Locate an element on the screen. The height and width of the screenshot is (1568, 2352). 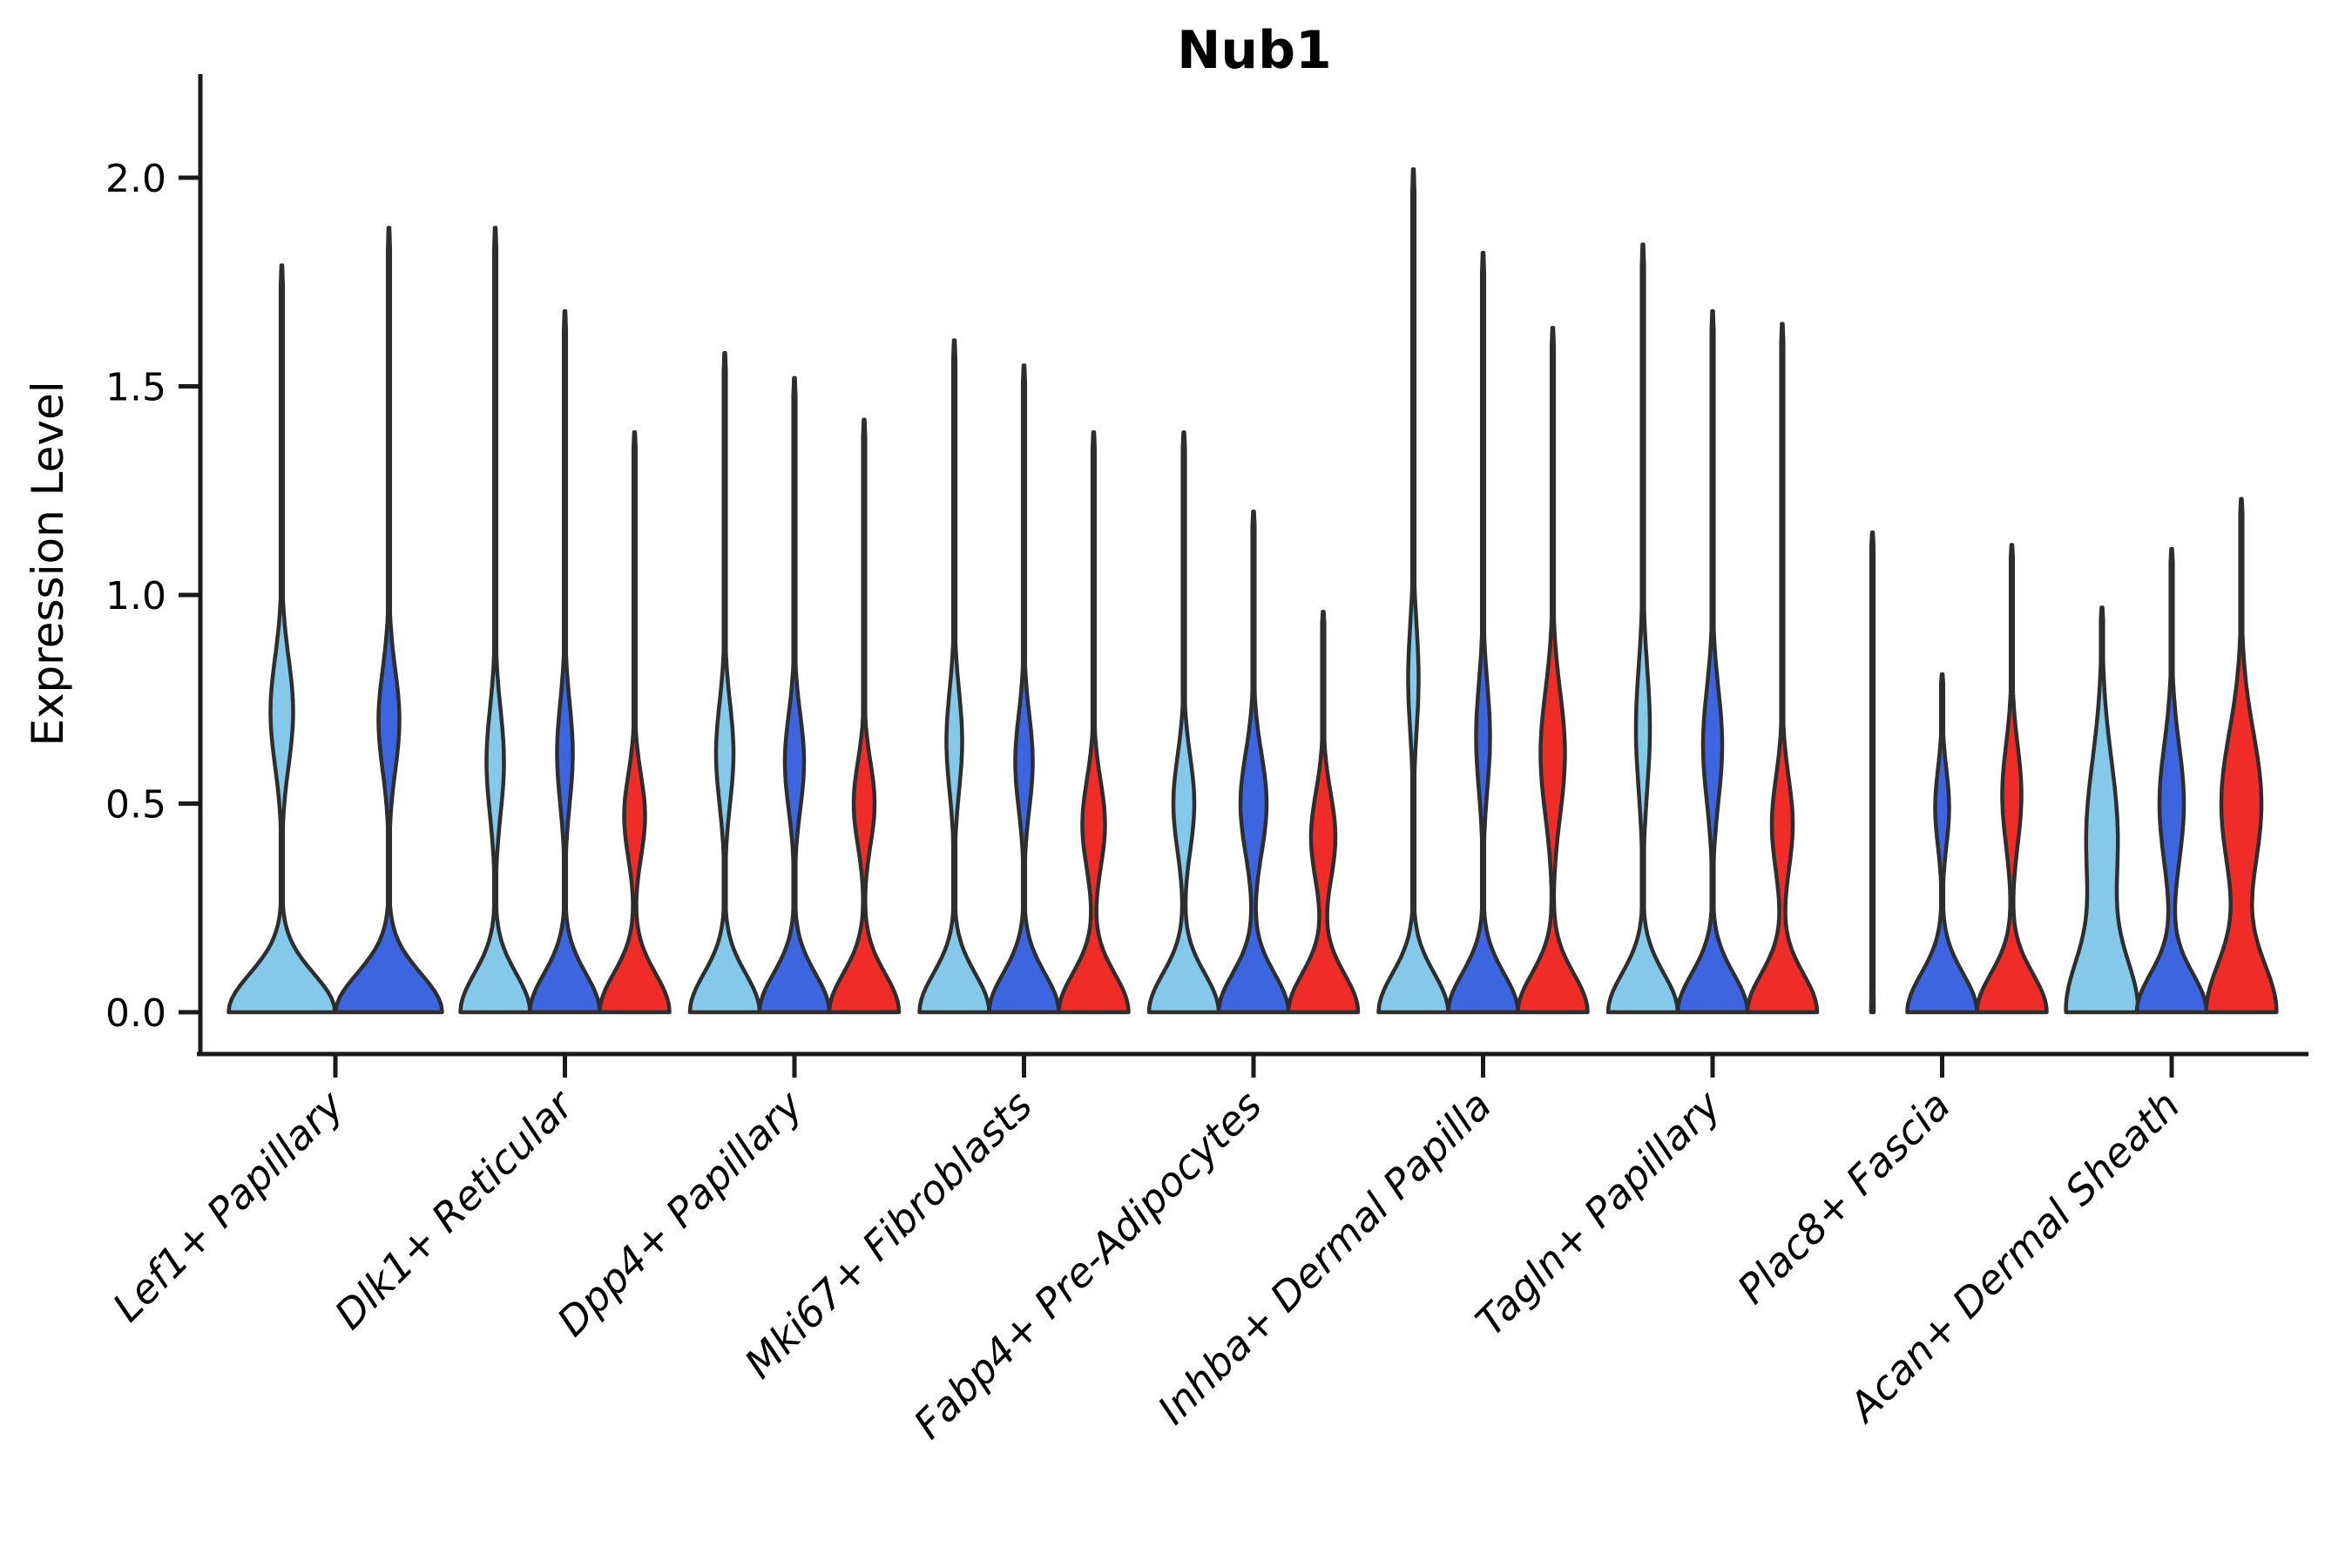
violin-fabp4-pre-adipocytes-dark-blue is located at coordinates (1253, 762).